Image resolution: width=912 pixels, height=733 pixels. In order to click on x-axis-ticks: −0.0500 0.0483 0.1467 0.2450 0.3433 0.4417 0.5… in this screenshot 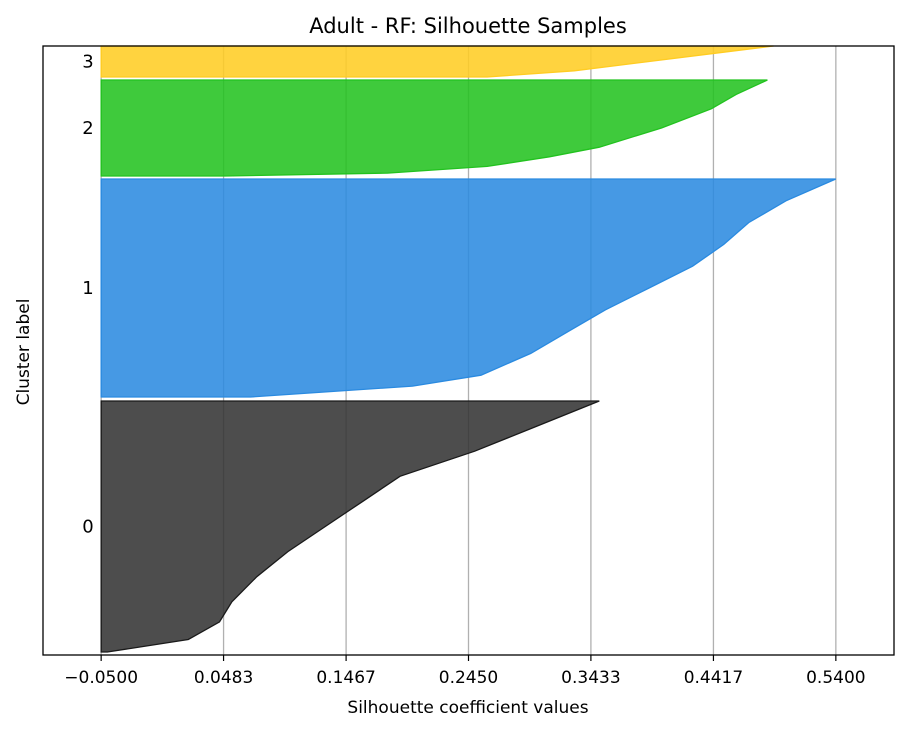, I will do `click(465, 671)`.